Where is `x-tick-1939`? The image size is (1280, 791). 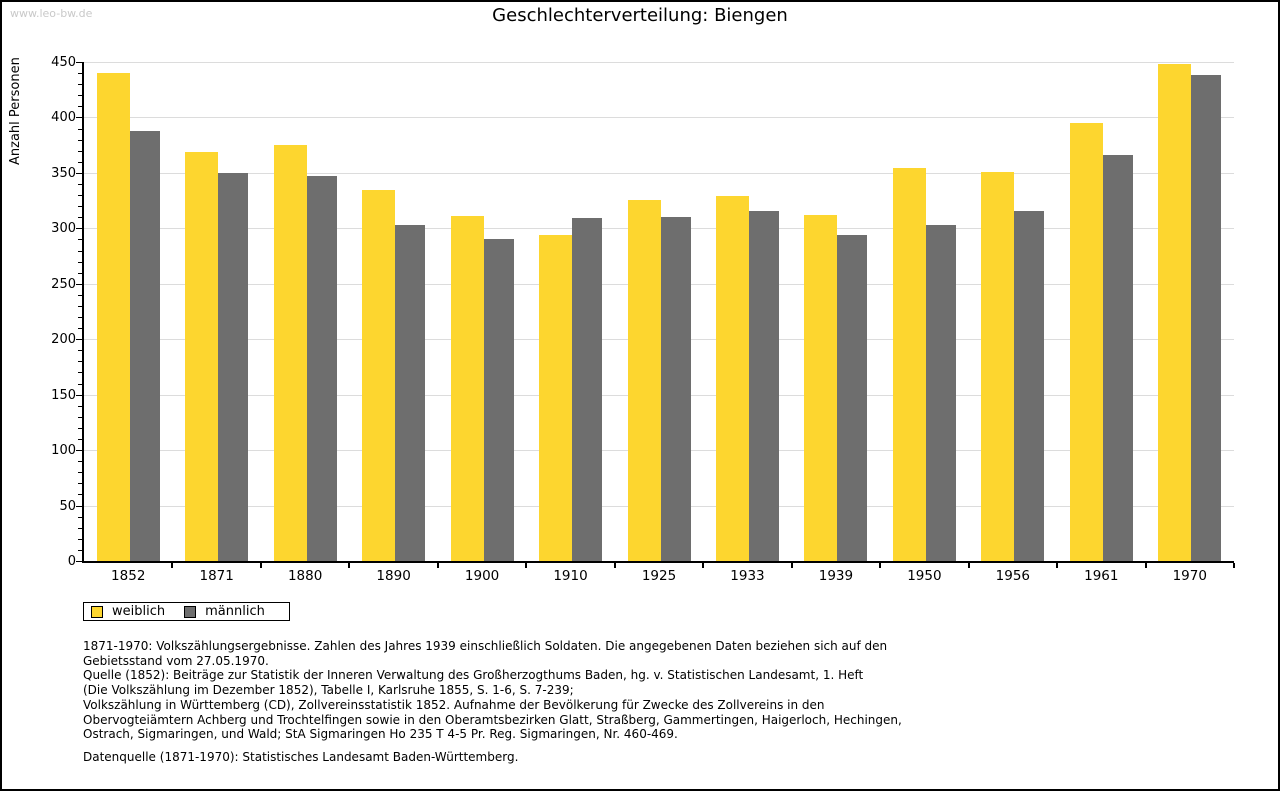
x-tick-1939 is located at coordinates (880, 565).